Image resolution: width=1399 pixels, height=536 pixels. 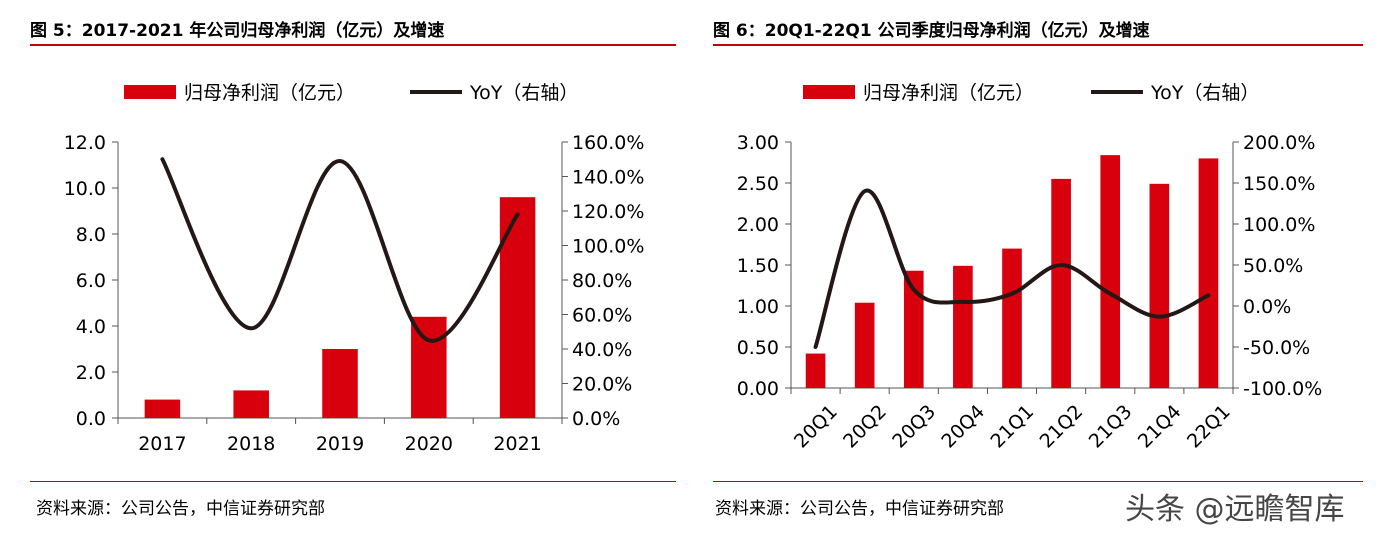 What do you see at coordinates (91, 419) in the screenshot?
I see `left-tick-label: 0.0` at bounding box center [91, 419].